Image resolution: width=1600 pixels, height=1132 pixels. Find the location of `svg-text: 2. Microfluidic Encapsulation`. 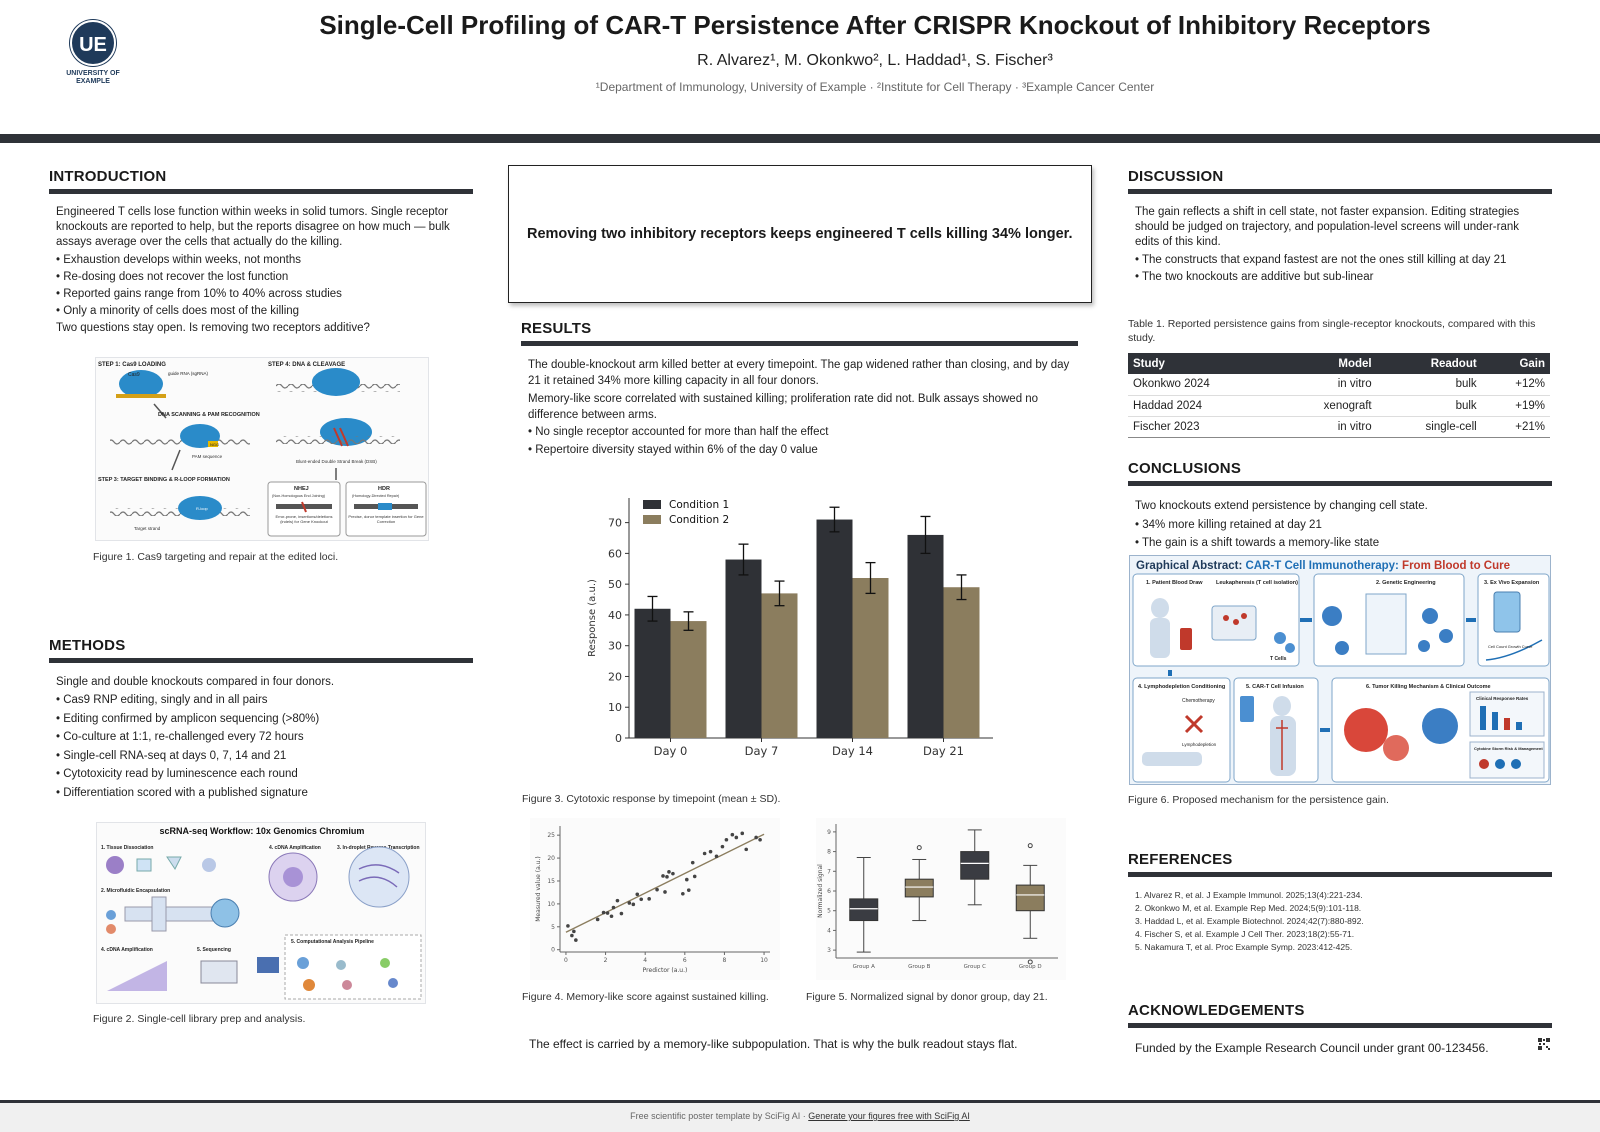

svg-text: 2. Microfluidic Encapsulation is located at coordinates (135, 891).